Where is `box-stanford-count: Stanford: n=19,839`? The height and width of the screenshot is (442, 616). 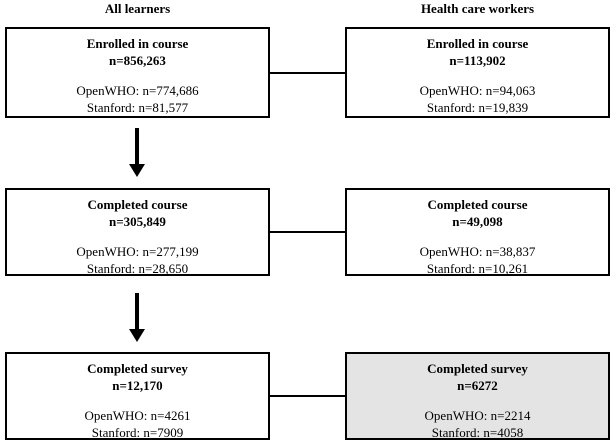 box-stanford-count: Stanford: n=19,839 is located at coordinates (477, 107).